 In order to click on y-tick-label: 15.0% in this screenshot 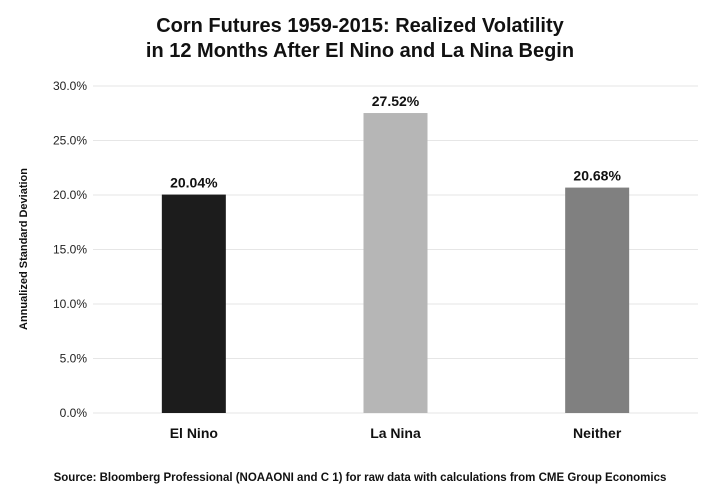, I will do `click(70, 250)`.